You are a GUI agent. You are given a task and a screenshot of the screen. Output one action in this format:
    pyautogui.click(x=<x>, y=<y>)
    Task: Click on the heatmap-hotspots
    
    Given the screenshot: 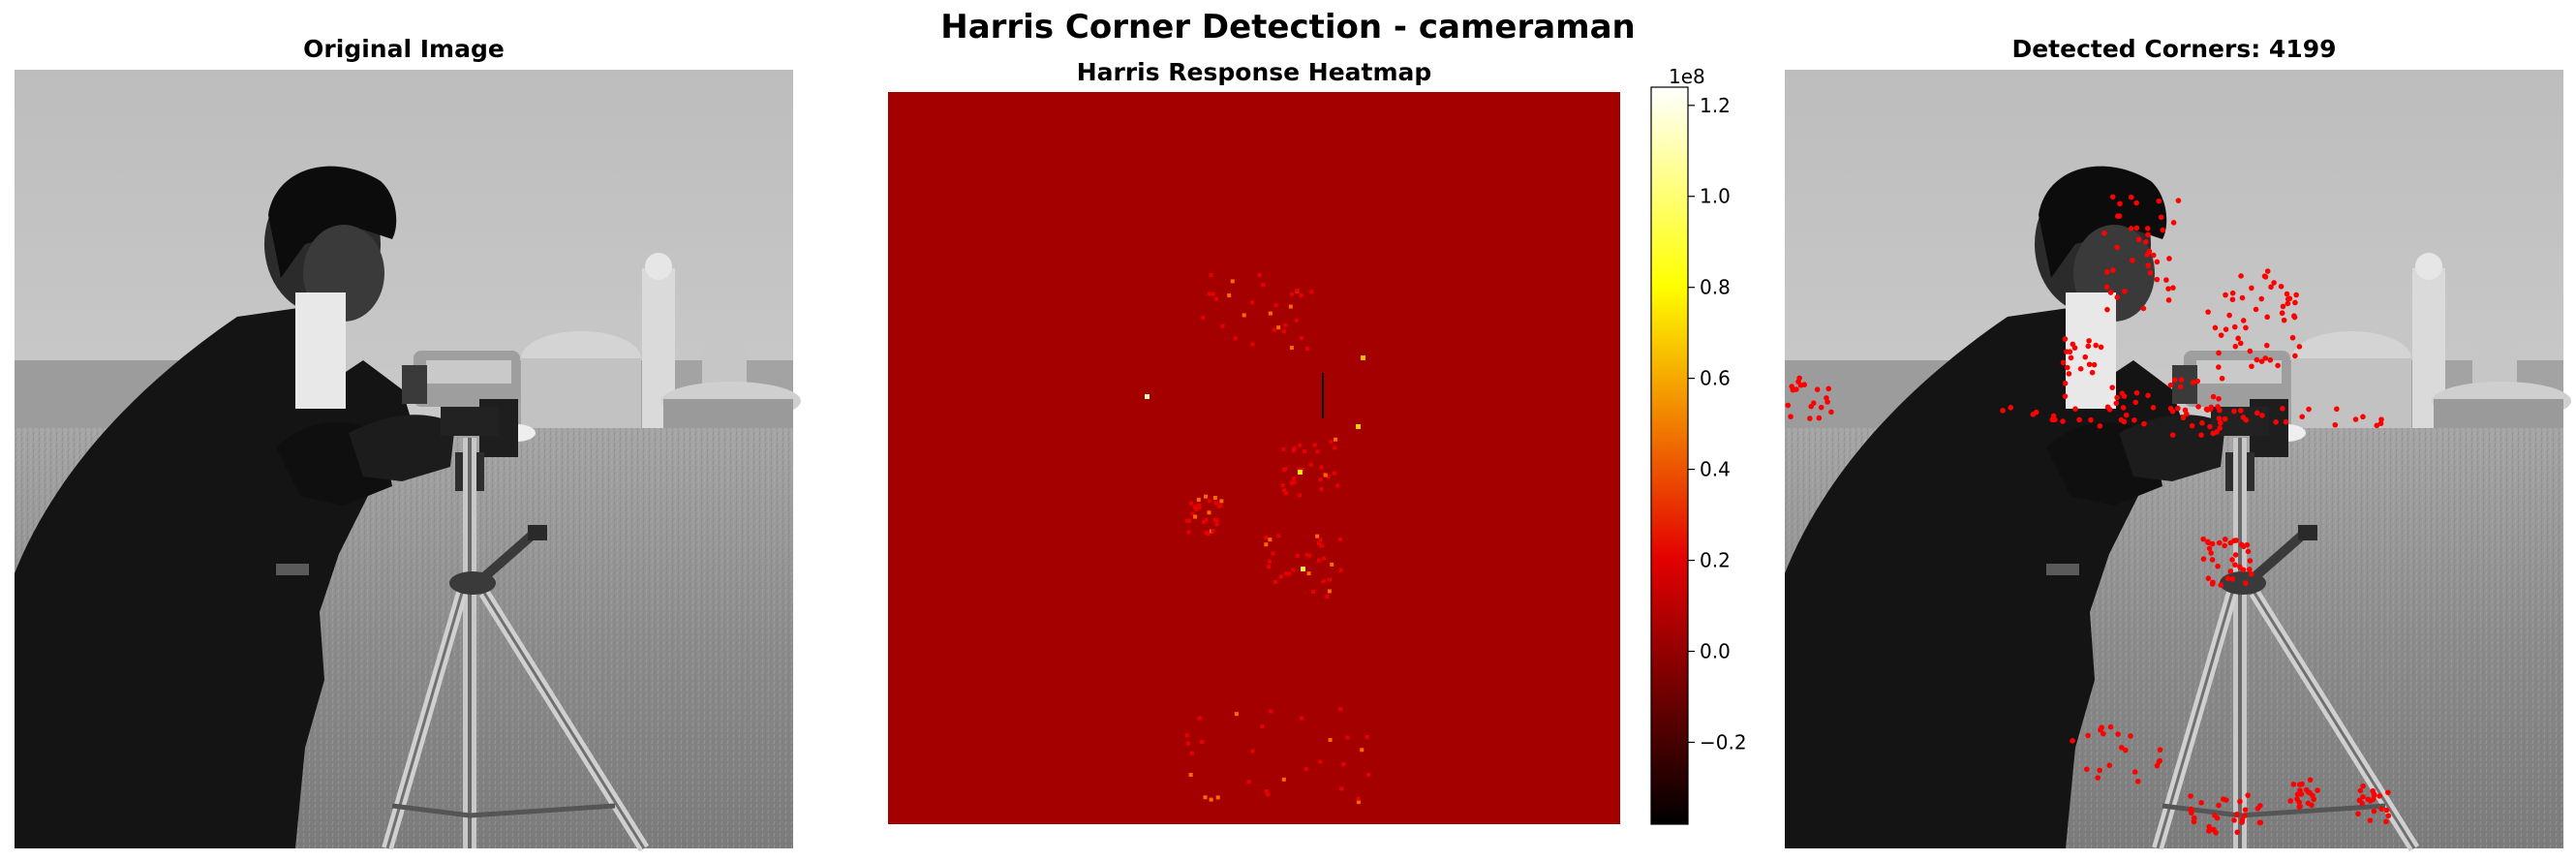 What is the action you would take?
    pyautogui.click(x=1258, y=539)
    